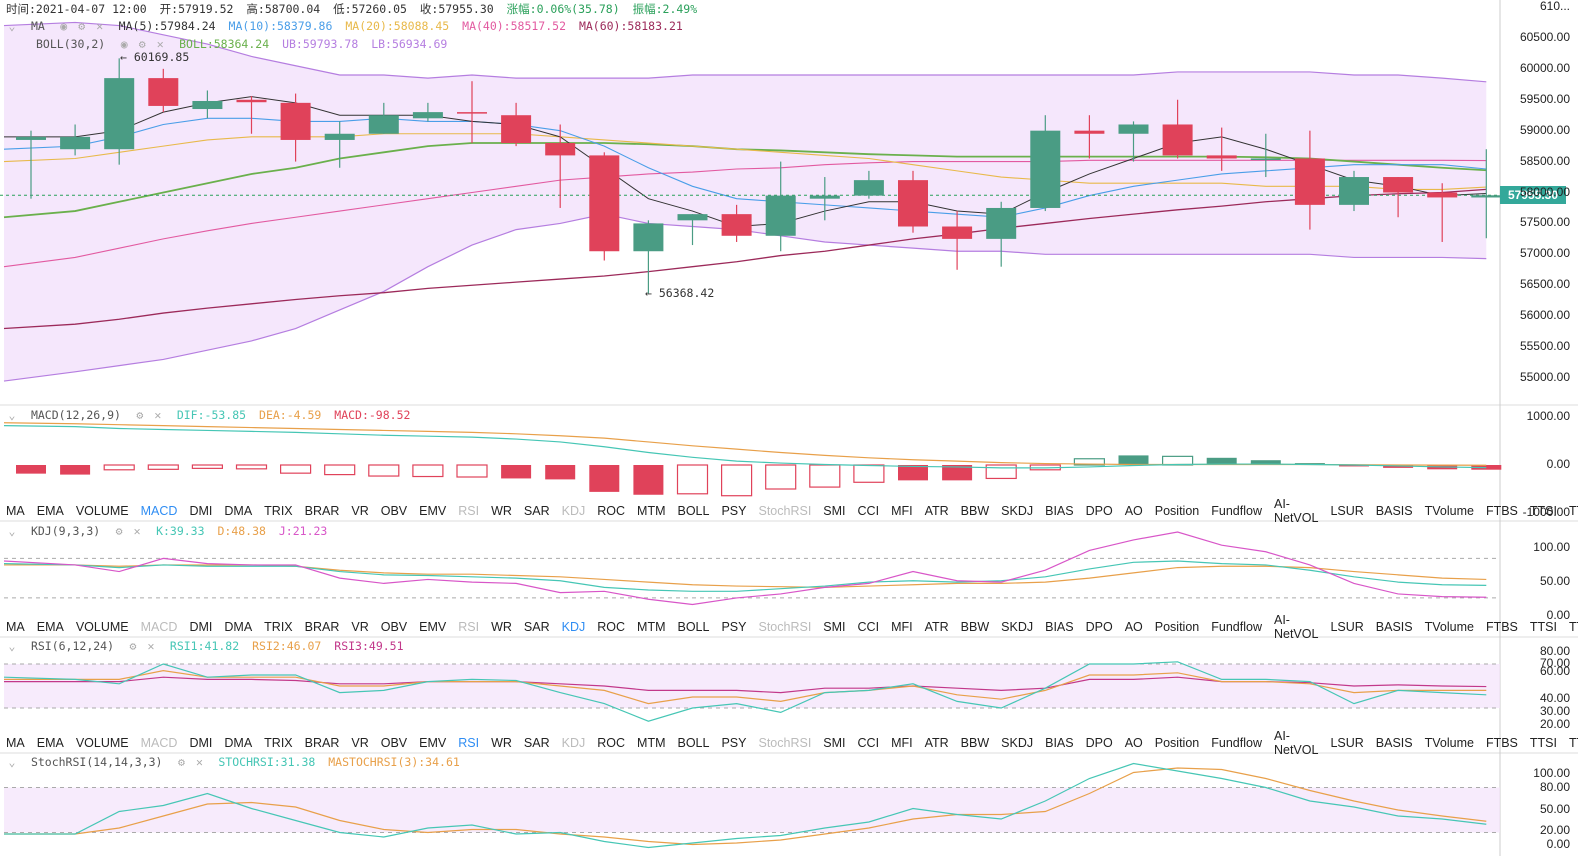  I want to click on indicator-tab-ma: MA, so click(15, 743).